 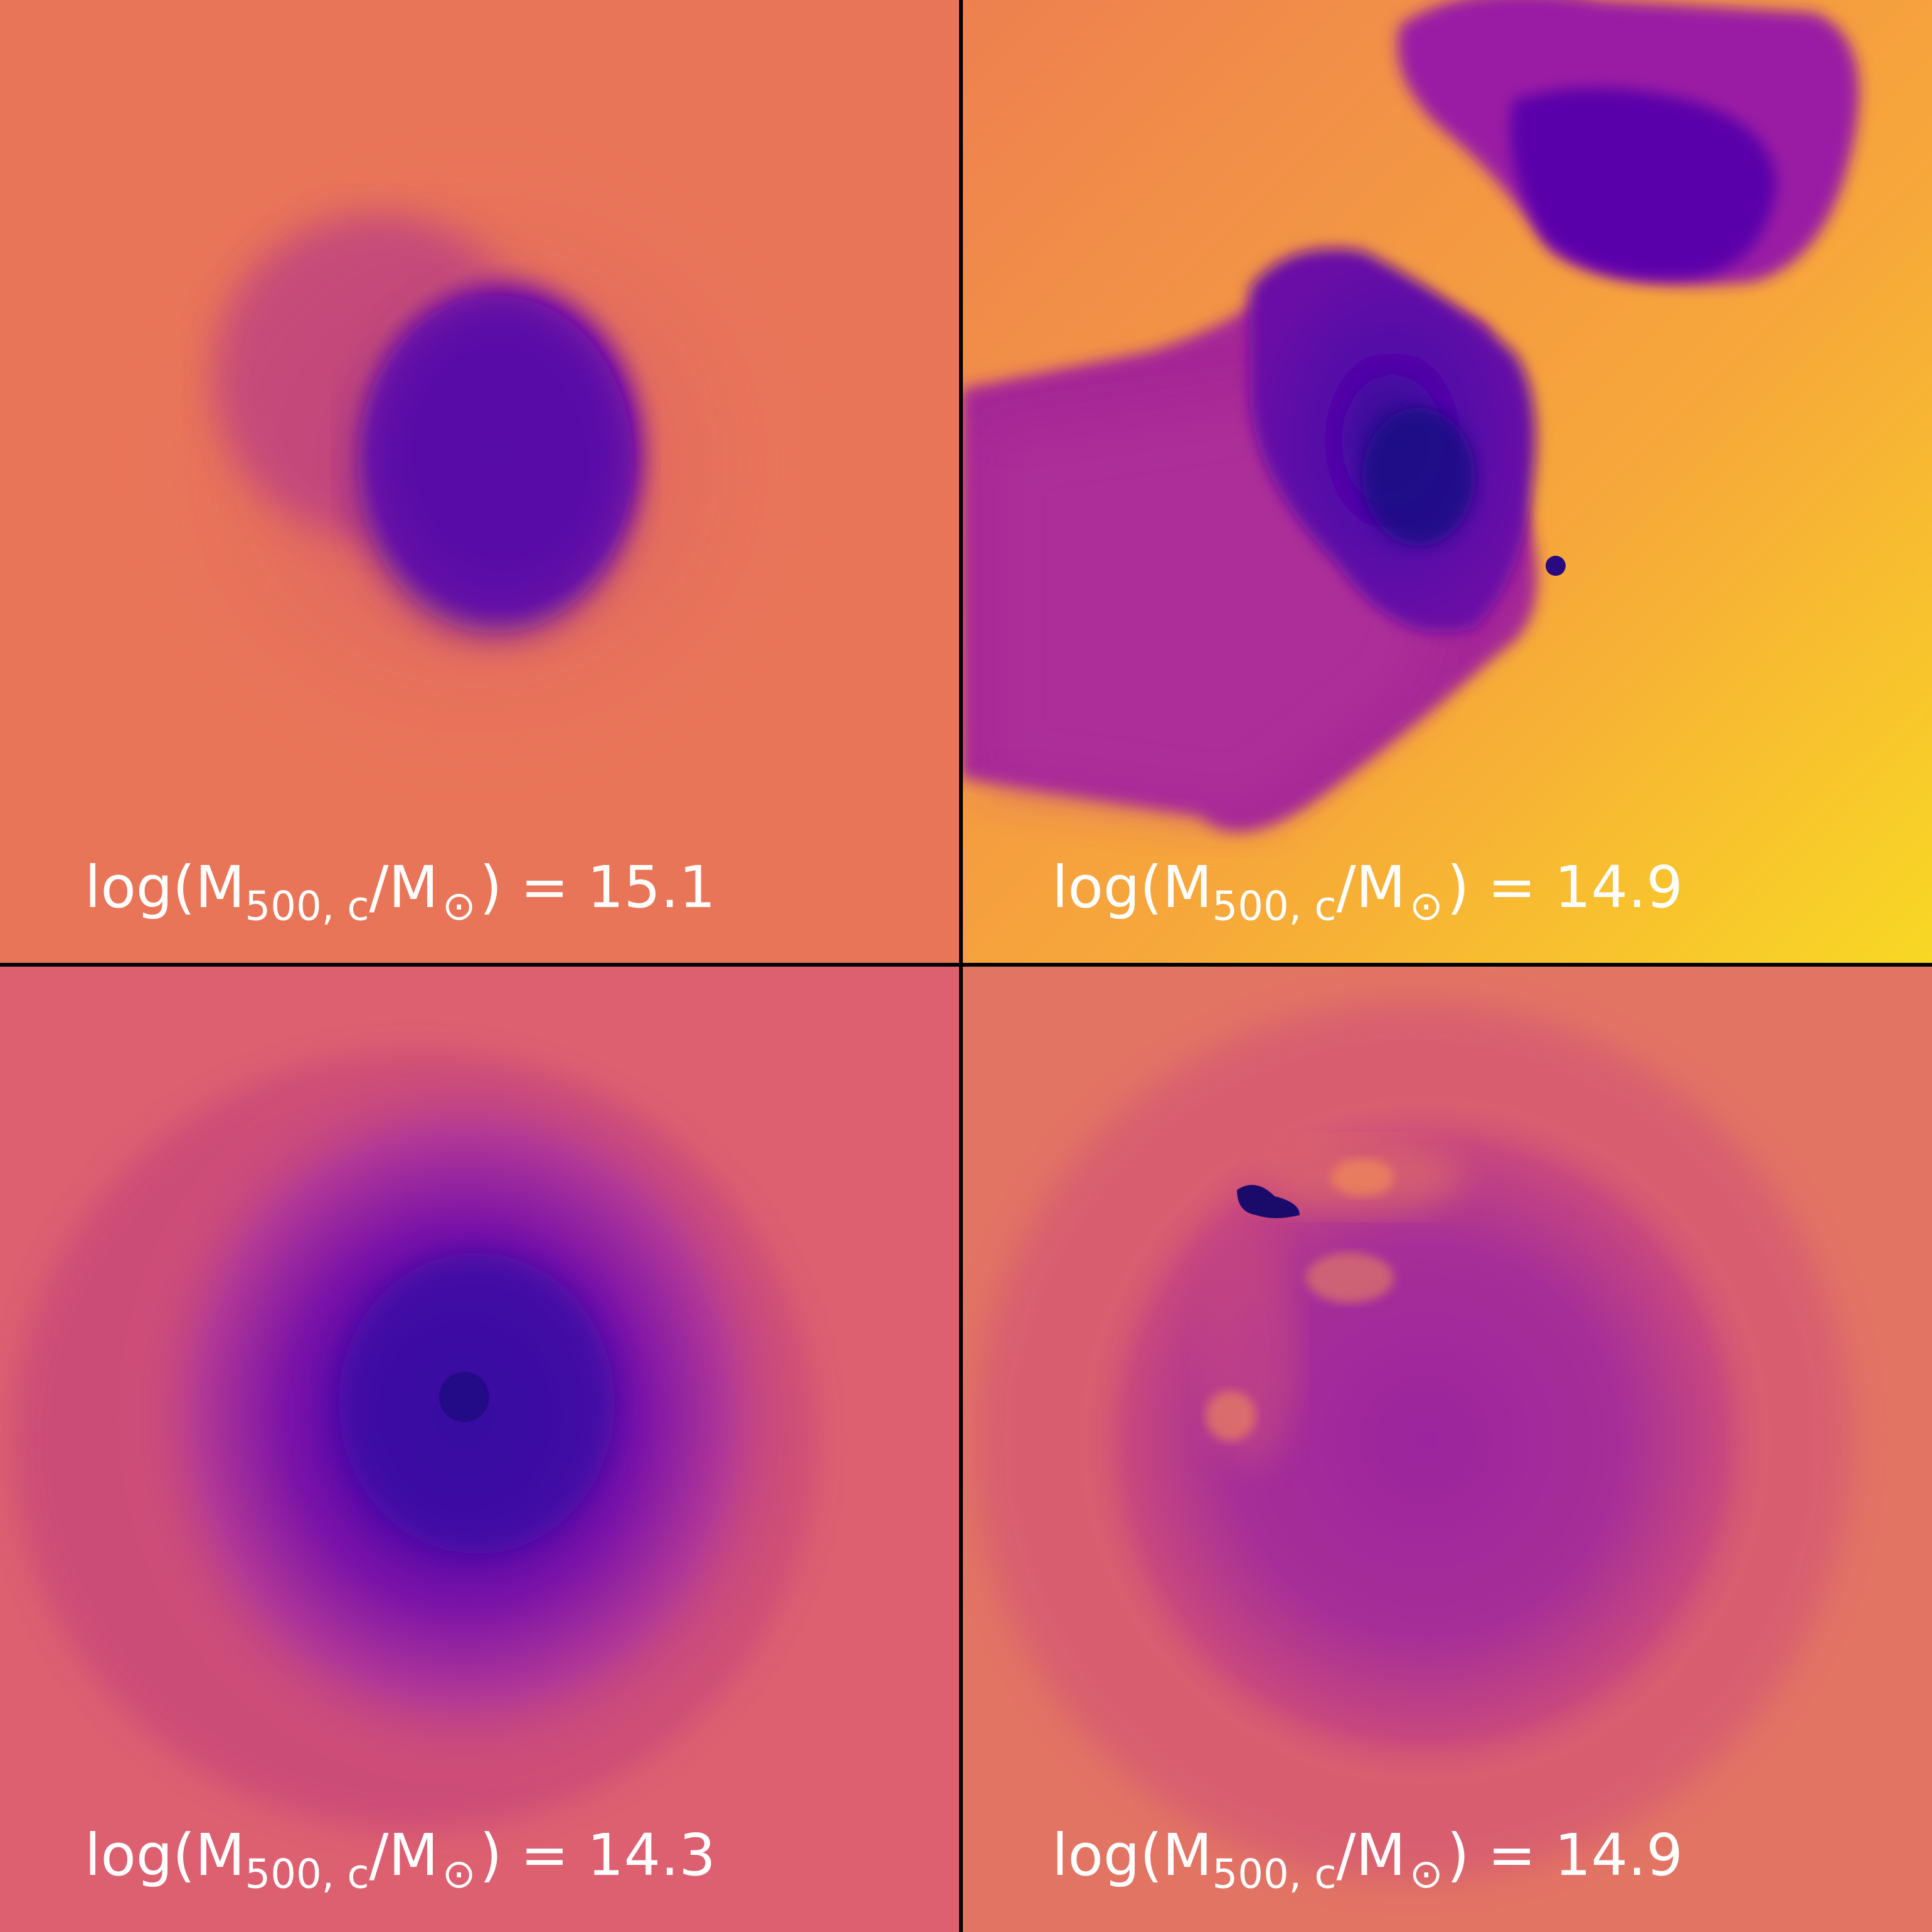 I want to click on mass-label-1: log(M500, c/M⊙) = 15.1, so click(x=401, y=891).